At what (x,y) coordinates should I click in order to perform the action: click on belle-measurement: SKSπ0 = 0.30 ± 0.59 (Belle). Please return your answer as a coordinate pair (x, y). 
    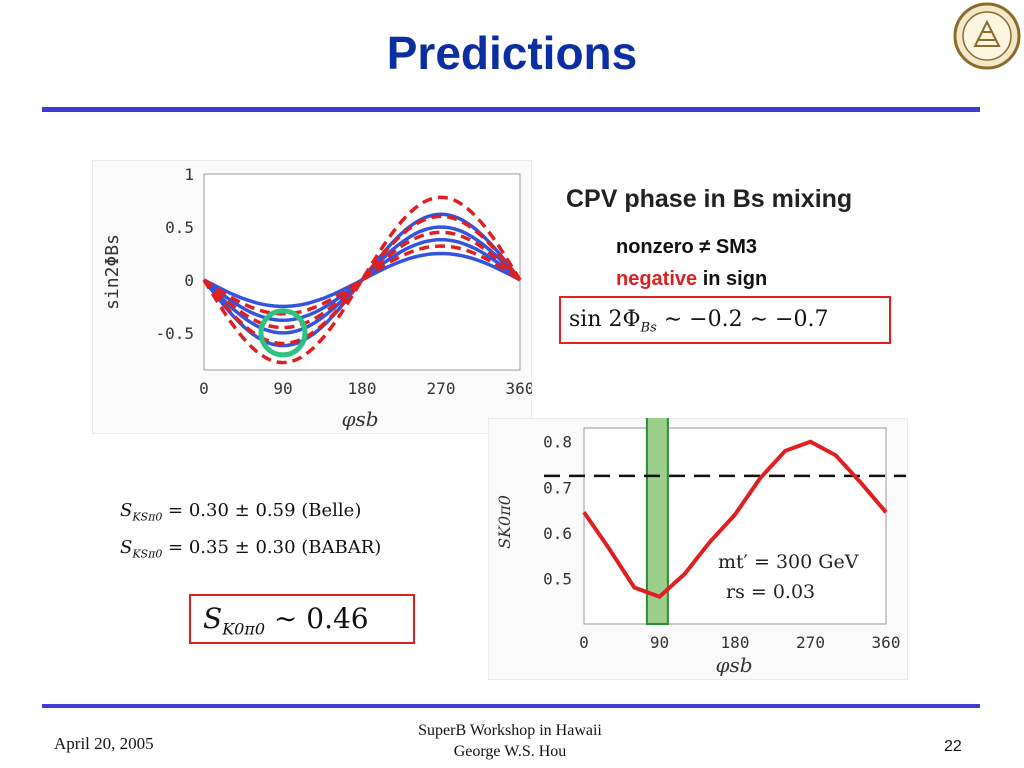
    Looking at the image, I should click on (241, 512).